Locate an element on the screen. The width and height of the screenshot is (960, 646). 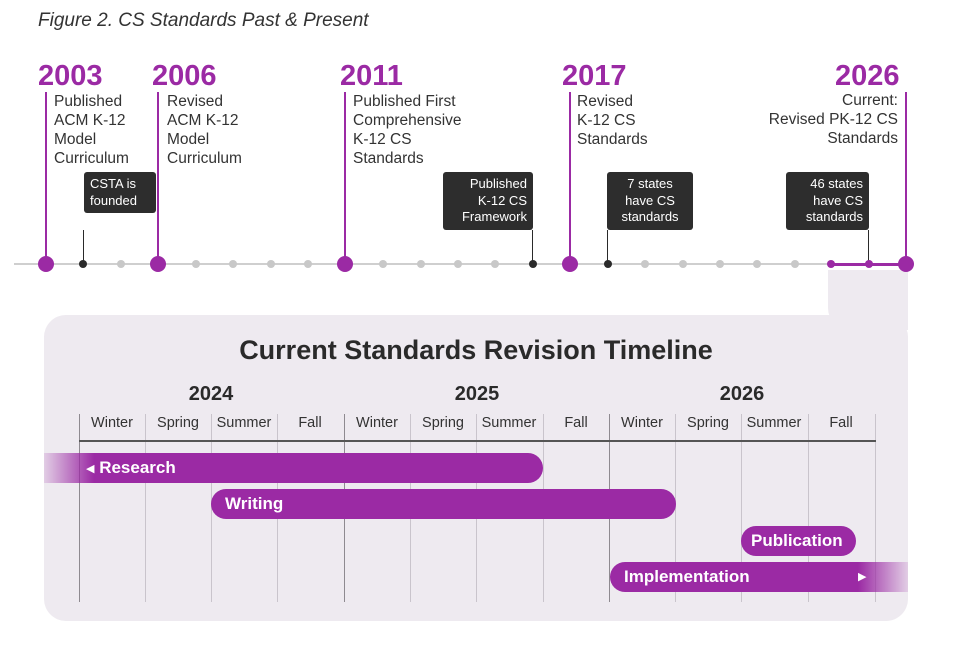
panel-year: 2026 is located at coordinates (742, 394).